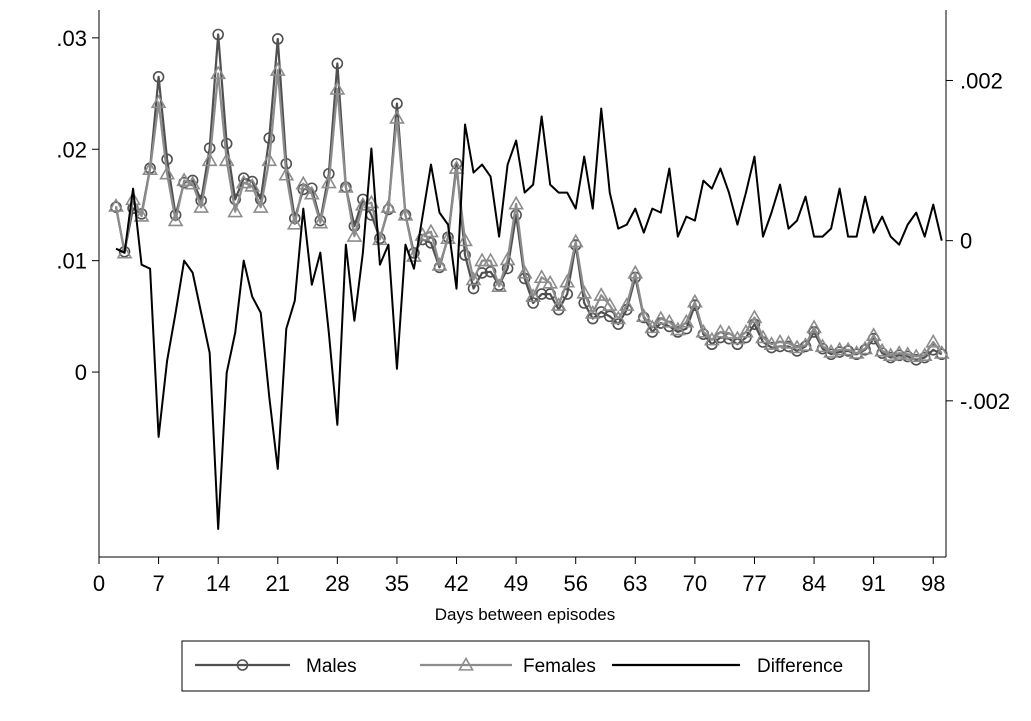 Image resolution: width=1031 pixels, height=721 pixels. Describe the element at coordinates (99, 583) in the screenshot. I see `x-tick-label: 0` at that location.